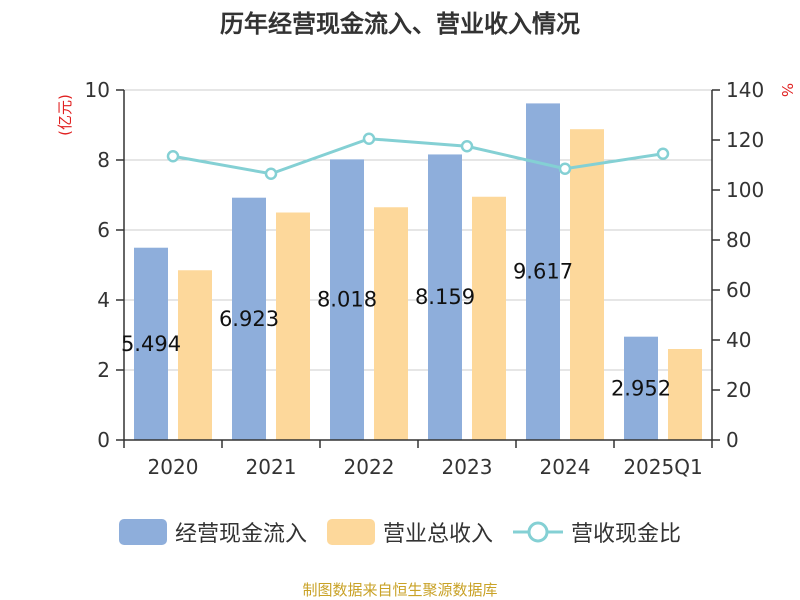  Describe the element at coordinates (662, 467) in the screenshot. I see `x-tick-label: 2025Q1` at that location.